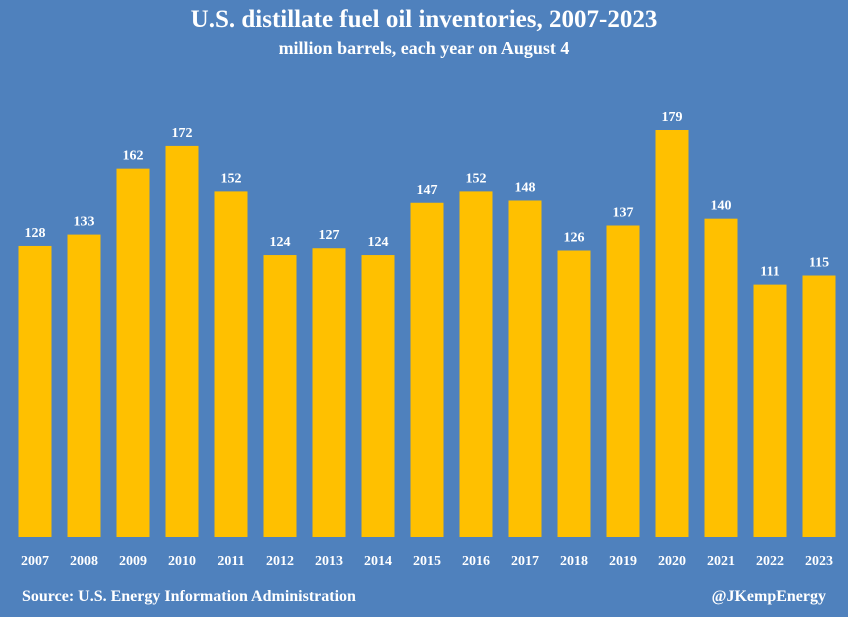 Image resolution: width=848 pixels, height=617 pixels. I want to click on x-tick-label-2014: 2014, so click(378, 561).